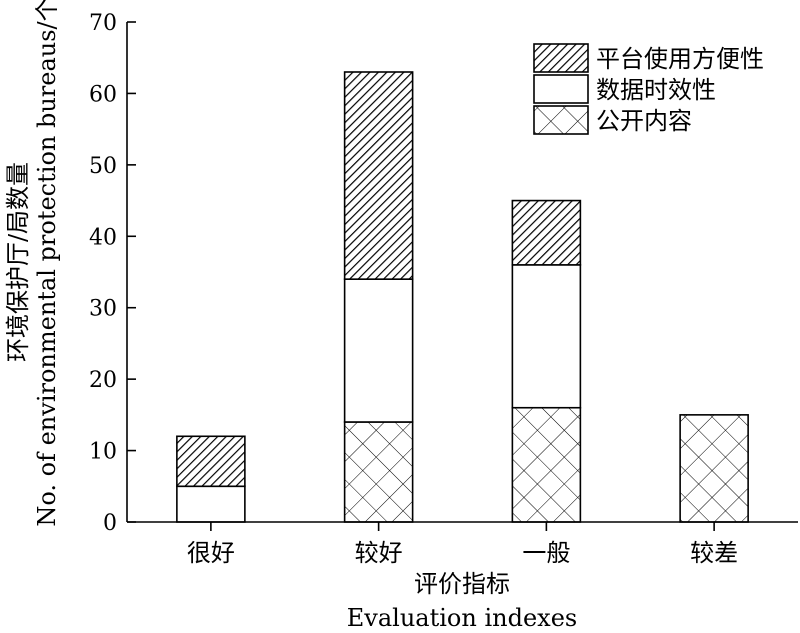 The width and height of the screenshot is (800, 633). What do you see at coordinates (714, 553) in the screenshot?
I see `x-category-label: 较差` at bounding box center [714, 553].